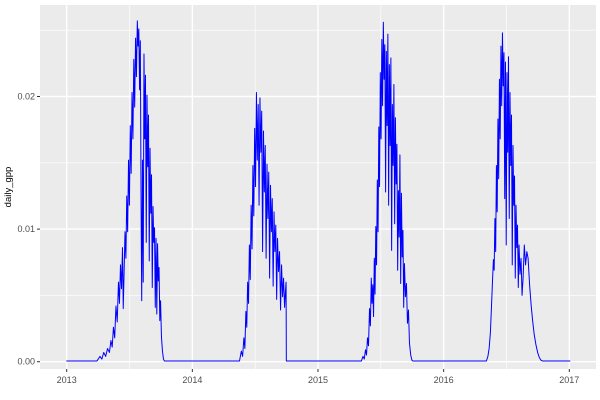 This screenshot has height=400, width=600. What do you see at coordinates (8, 187) in the screenshot?
I see `y-axis-title: daily_gpp` at bounding box center [8, 187].